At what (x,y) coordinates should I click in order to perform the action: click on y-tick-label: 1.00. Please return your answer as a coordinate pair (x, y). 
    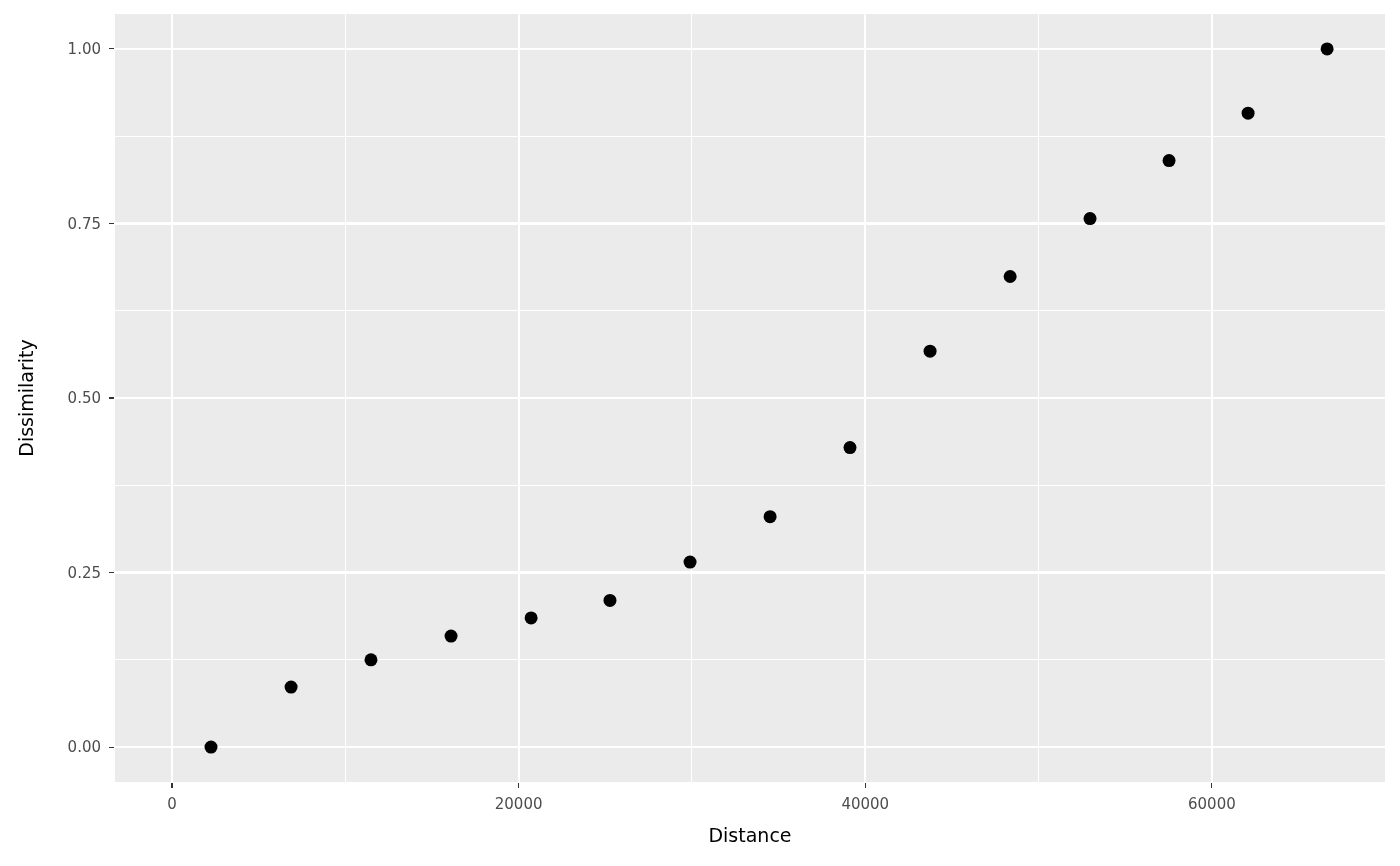
    Looking at the image, I should click on (84, 49).